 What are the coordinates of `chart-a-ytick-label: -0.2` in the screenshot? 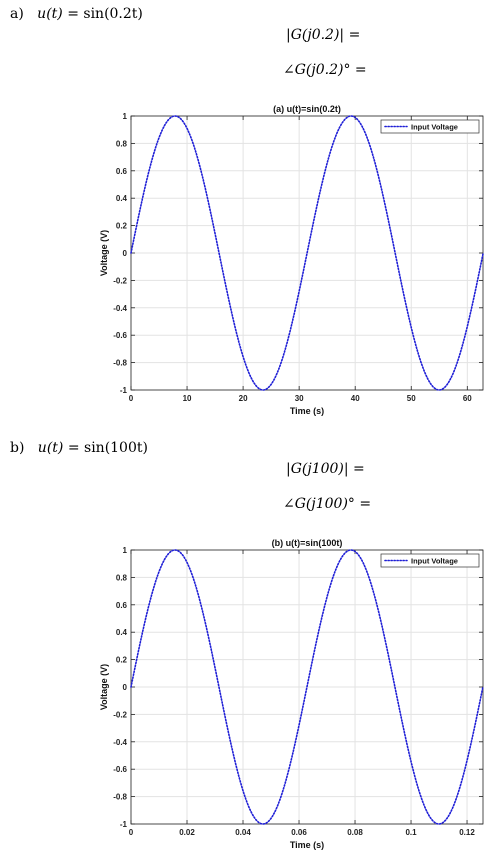 It's located at (120, 280).